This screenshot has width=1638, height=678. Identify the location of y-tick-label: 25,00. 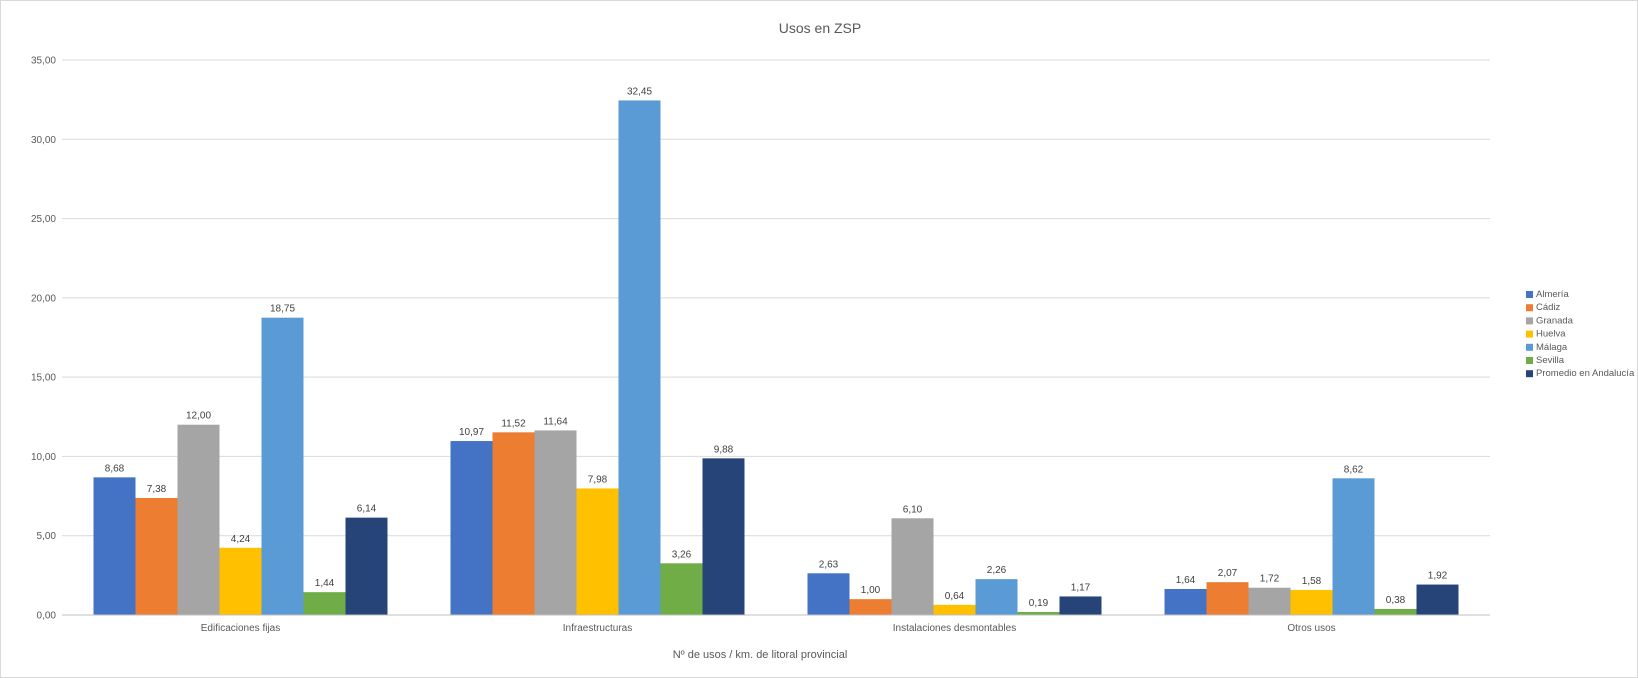
(43, 219).